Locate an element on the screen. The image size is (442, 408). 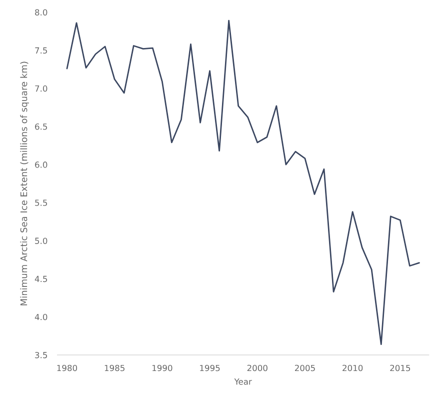
y-tick-label: 7.0 is located at coordinates (41, 88).